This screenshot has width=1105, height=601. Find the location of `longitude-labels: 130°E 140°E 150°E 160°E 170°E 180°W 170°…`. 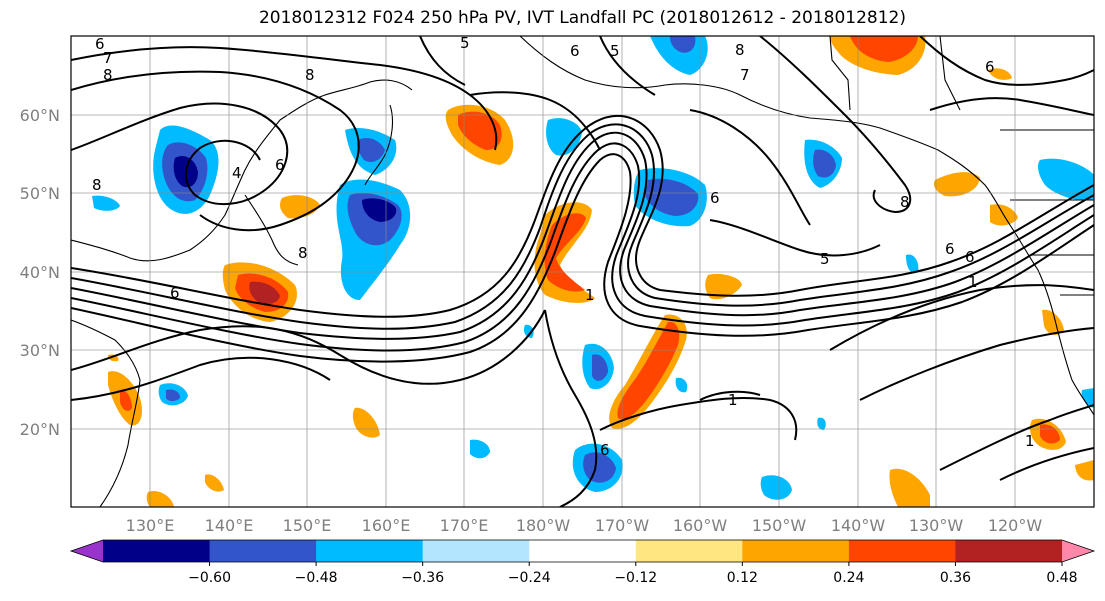

longitude-labels: 130°E 140°E 150°E 160°E 170°E 180°W 170°… is located at coordinates (584, 525).